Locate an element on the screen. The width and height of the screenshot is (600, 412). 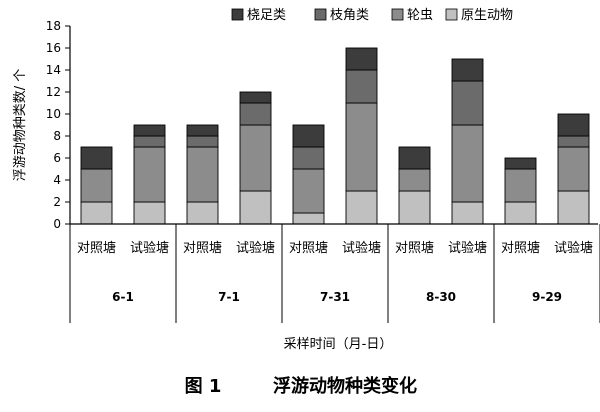
y-tick-label: 12 is located at coordinates (53, 92).